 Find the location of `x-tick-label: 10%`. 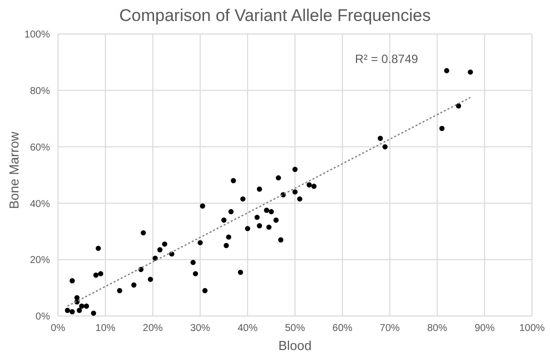

x-tick-label: 10% is located at coordinates (105, 328).